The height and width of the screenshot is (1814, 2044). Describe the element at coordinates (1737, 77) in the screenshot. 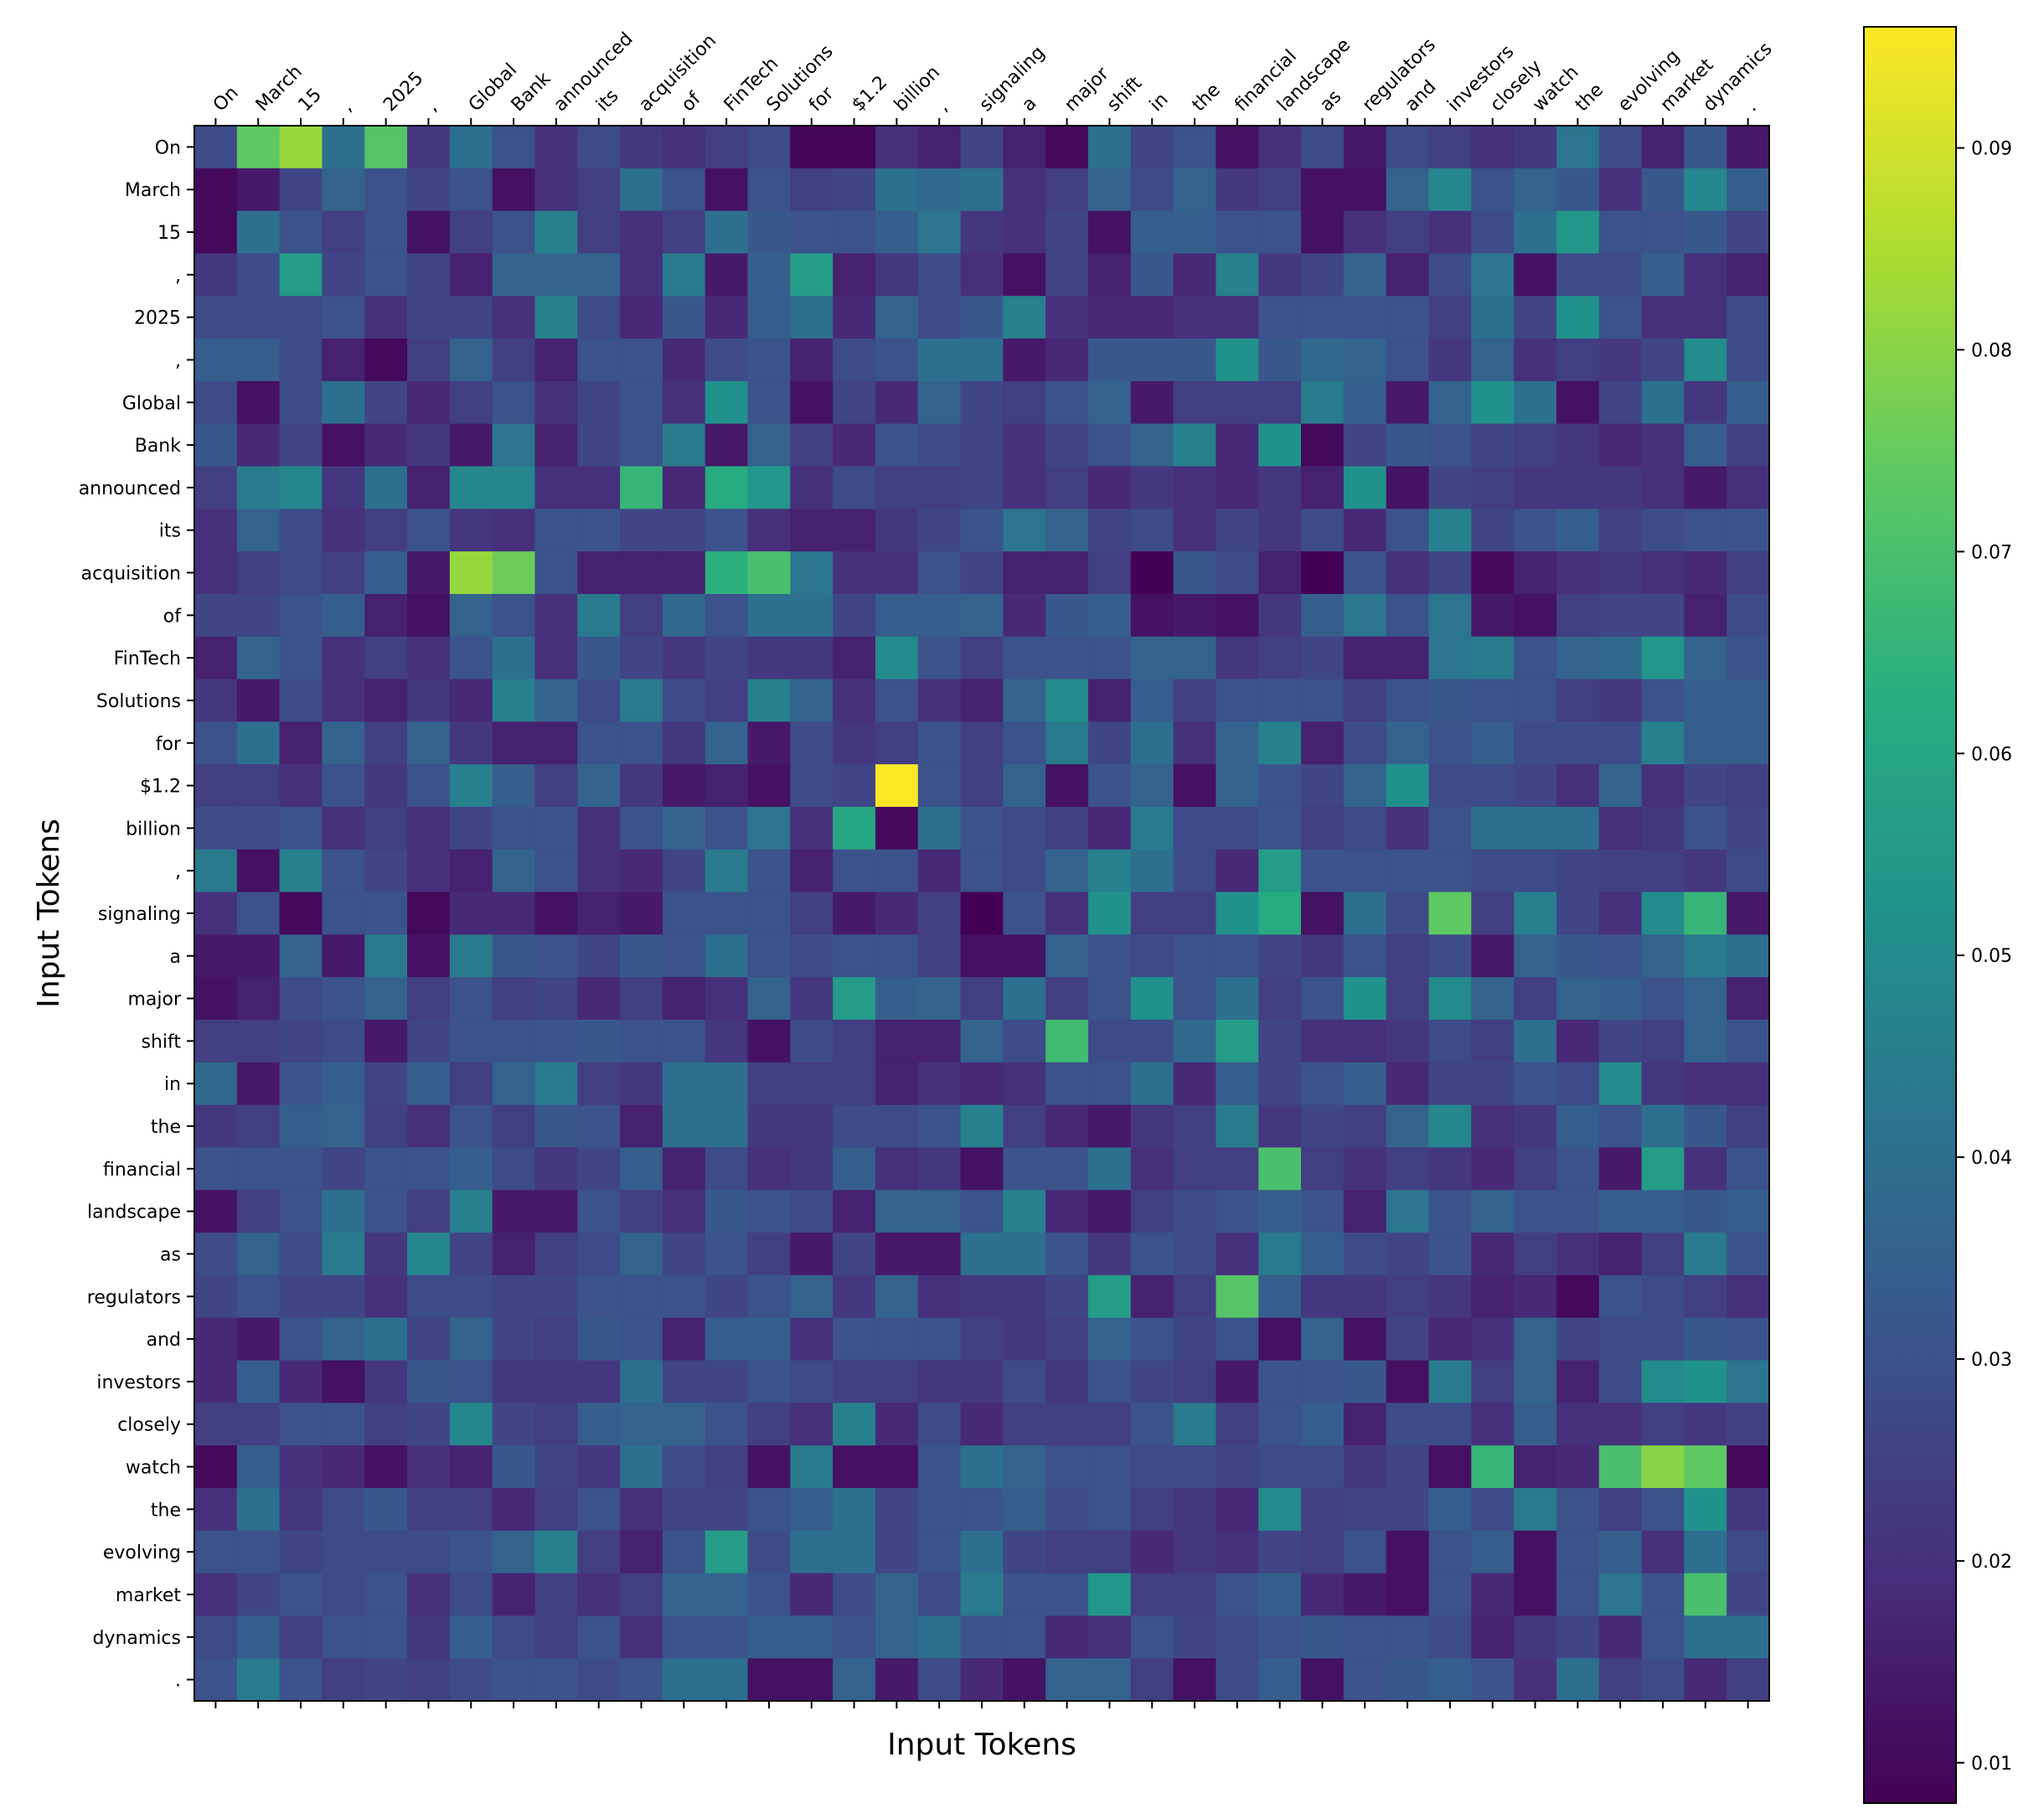

I see `x-tick-label: dynamics` at that location.